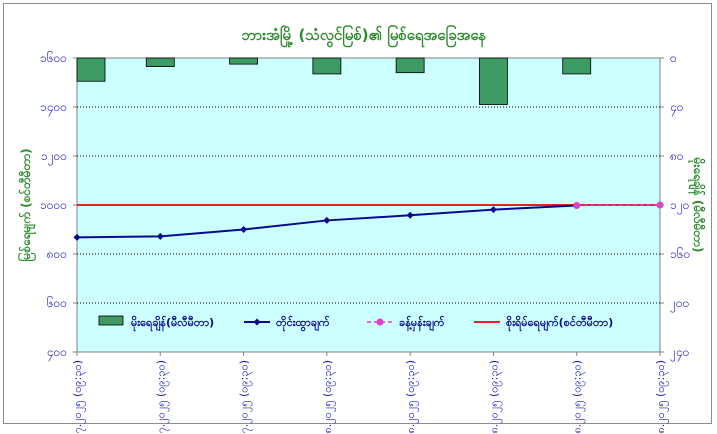 Image resolution: width=717 pixels, height=434 pixels. I want to click on x-tick-label: ၂.၈.၂၀၂၅ (၀၉:၃၀), so click(411, 397).